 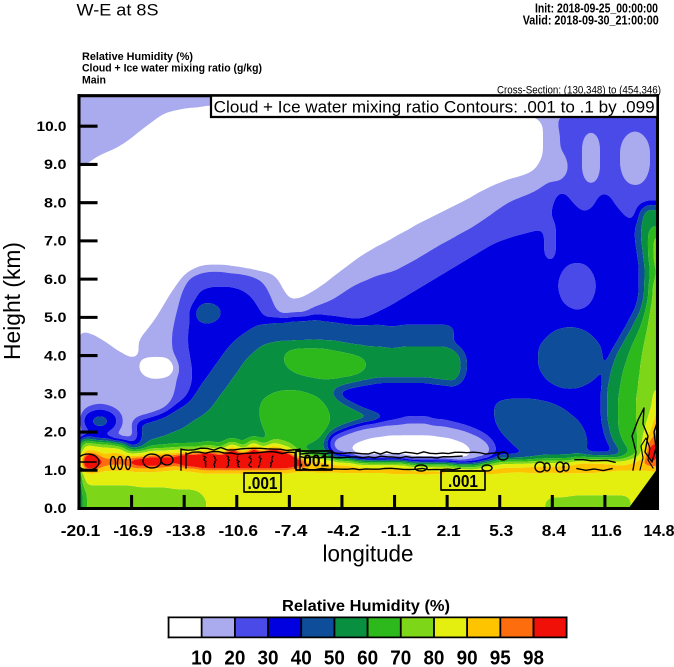 What do you see at coordinates (400, 657) in the screenshot?
I see `svg-text: 70` at bounding box center [400, 657].